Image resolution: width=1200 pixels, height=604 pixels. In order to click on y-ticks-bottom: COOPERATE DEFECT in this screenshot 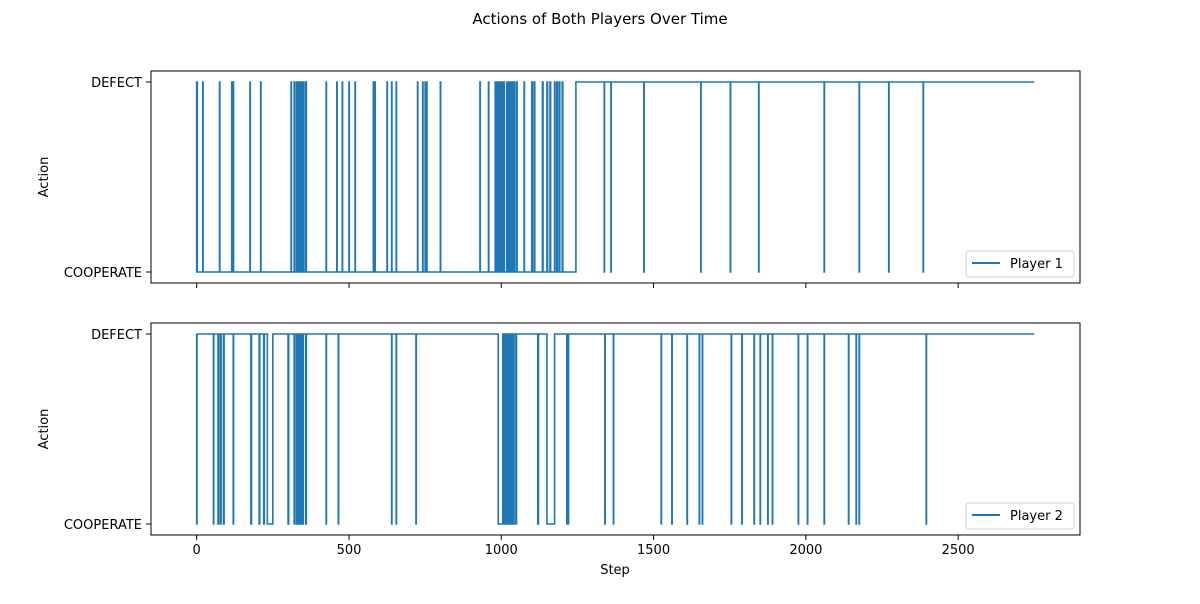, I will do `click(107, 430)`.